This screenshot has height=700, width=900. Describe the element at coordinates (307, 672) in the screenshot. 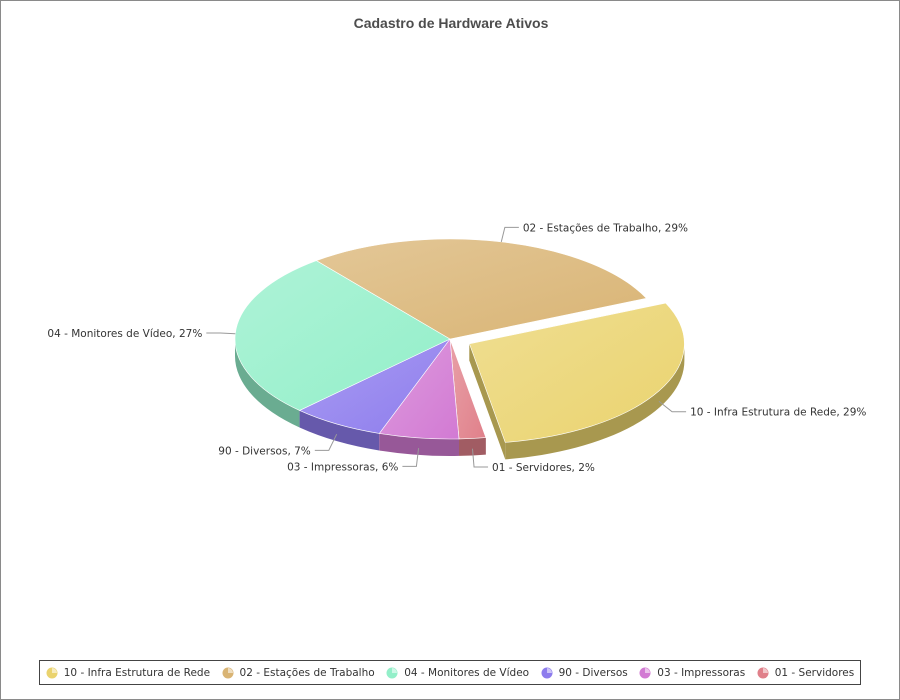

I see `legend-label: 02 - Estações de Trabalho` at that location.